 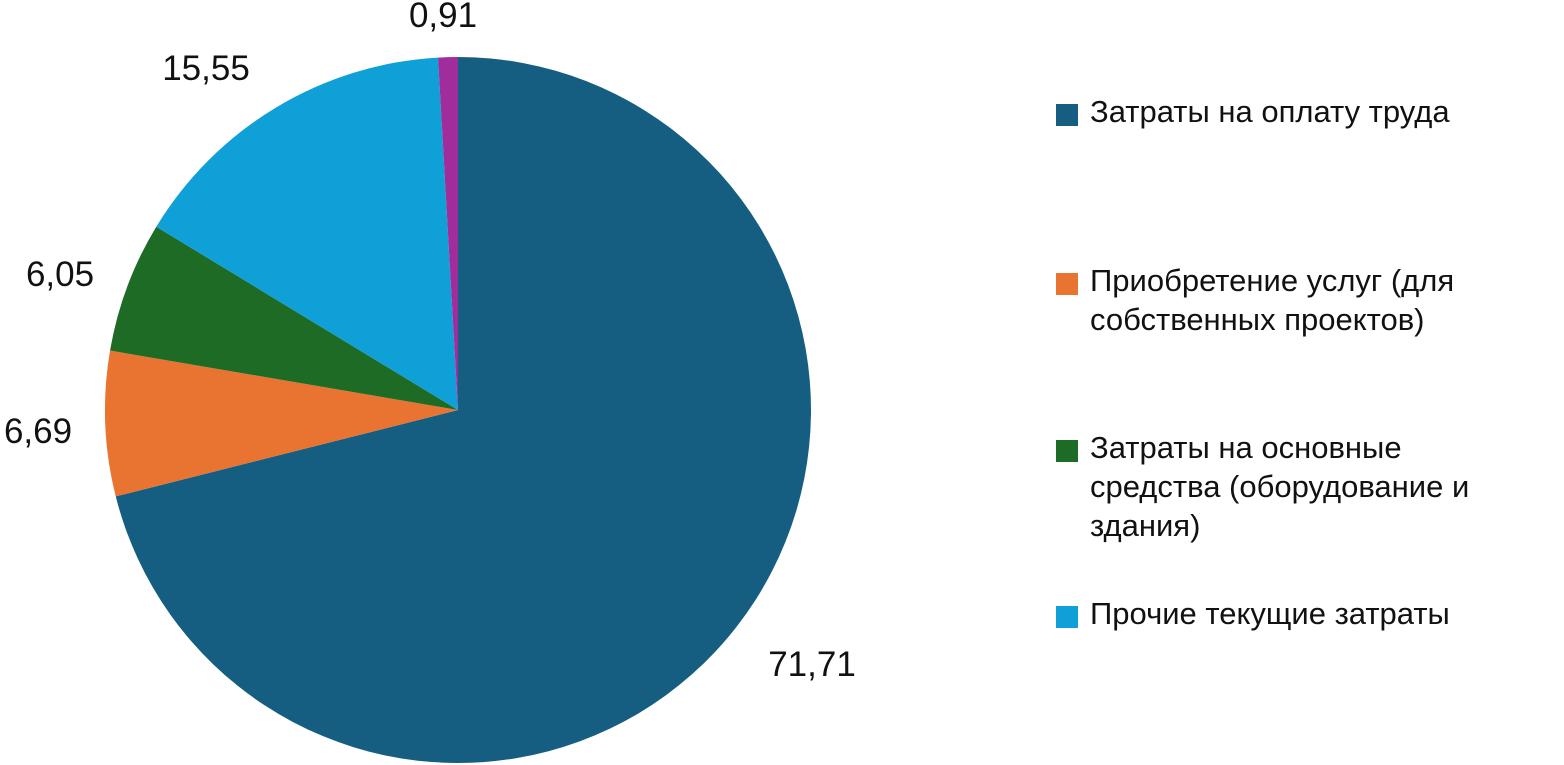 What do you see at coordinates (1270, 613) in the screenshot?
I see `legend-label-other-costs: Прочие текущие затраты` at bounding box center [1270, 613].